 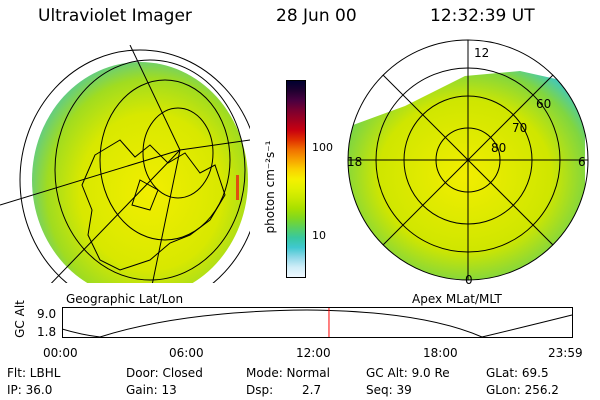 What do you see at coordinates (482, 16) in the screenshot?
I see `time-label: 12:32:39 UT` at bounding box center [482, 16].